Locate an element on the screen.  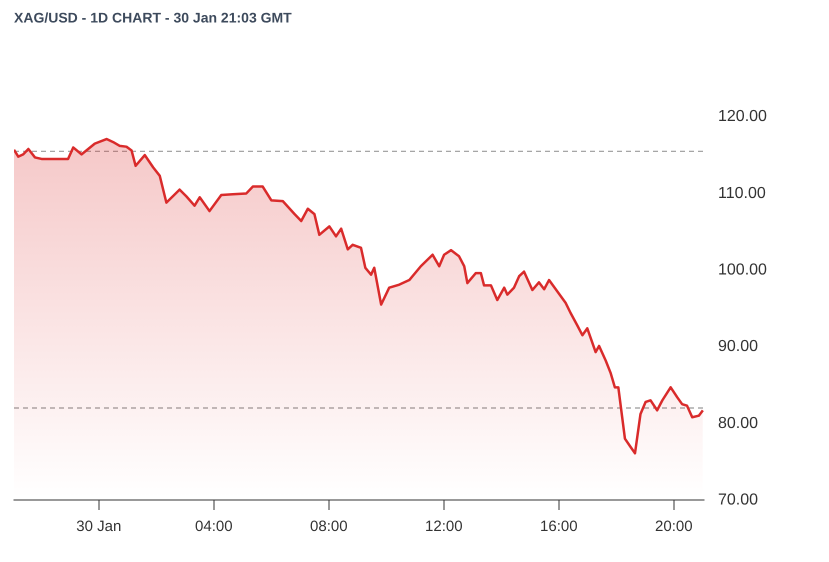
x-tick-label: 12:00 is located at coordinates (444, 527).